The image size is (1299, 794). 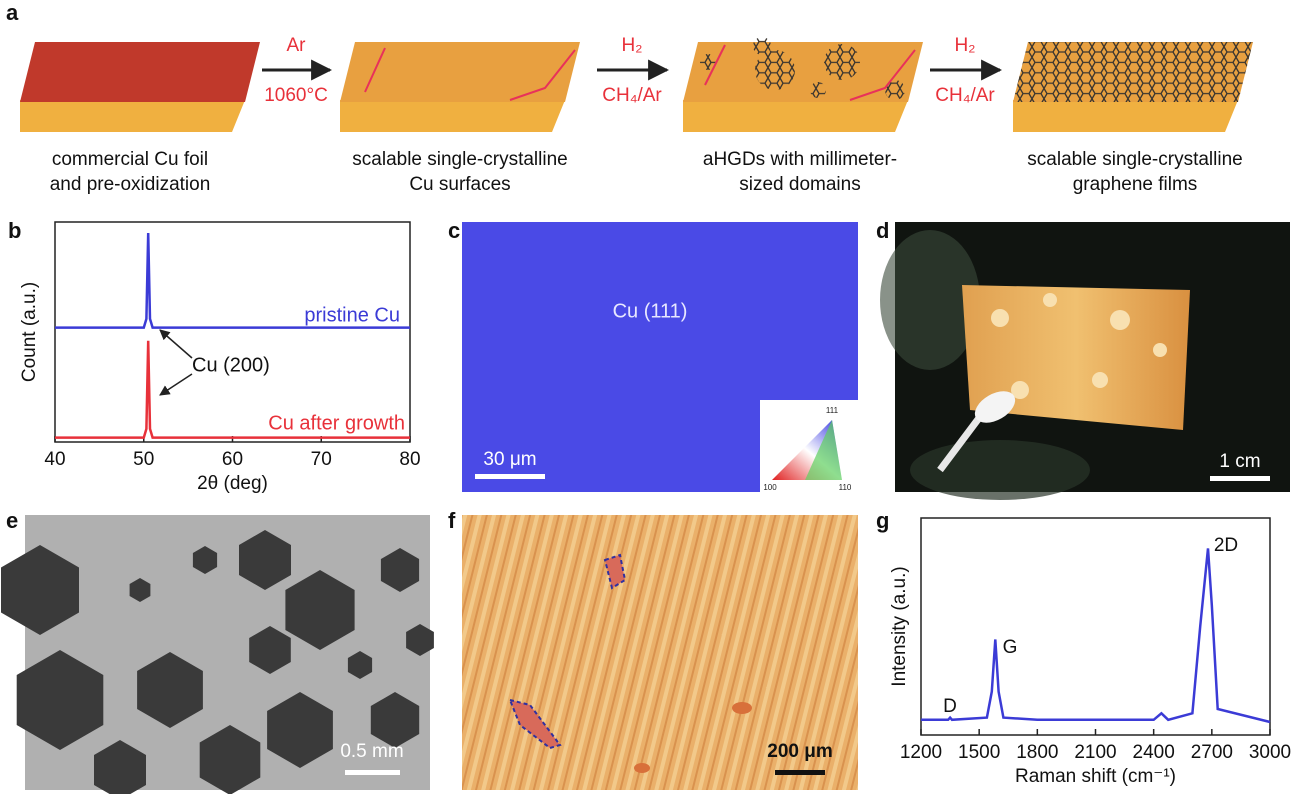 What do you see at coordinates (130, 159) in the screenshot?
I see `caption: commercial Cu foil` at bounding box center [130, 159].